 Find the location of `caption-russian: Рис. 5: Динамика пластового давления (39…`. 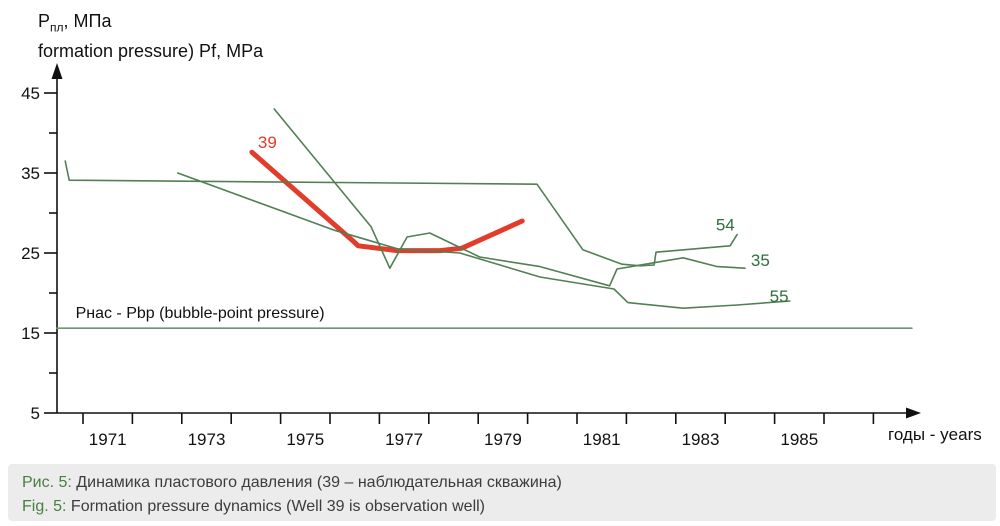

caption-russian: Рис. 5: Динамика пластового давления (39… is located at coordinates (509, 483).